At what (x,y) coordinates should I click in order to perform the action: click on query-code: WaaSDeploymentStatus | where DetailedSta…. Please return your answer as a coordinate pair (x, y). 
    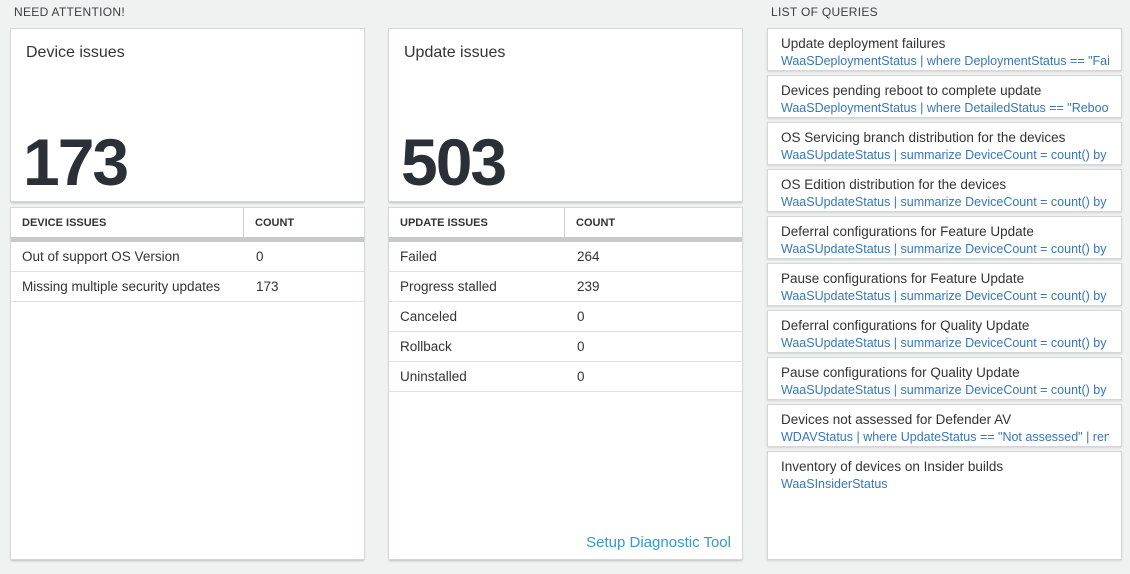
    Looking at the image, I should click on (945, 108).